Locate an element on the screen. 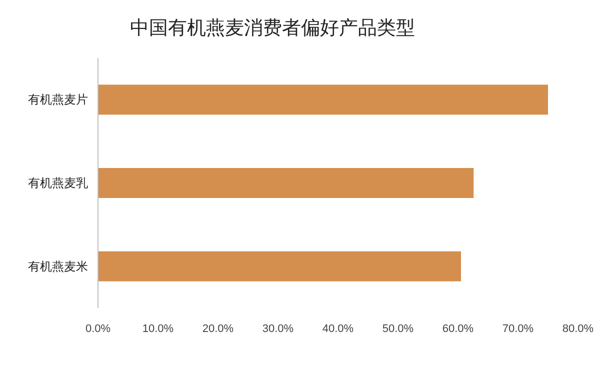 The width and height of the screenshot is (602, 376). x-tick-label: 60.0% is located at coordinates (458, 329).